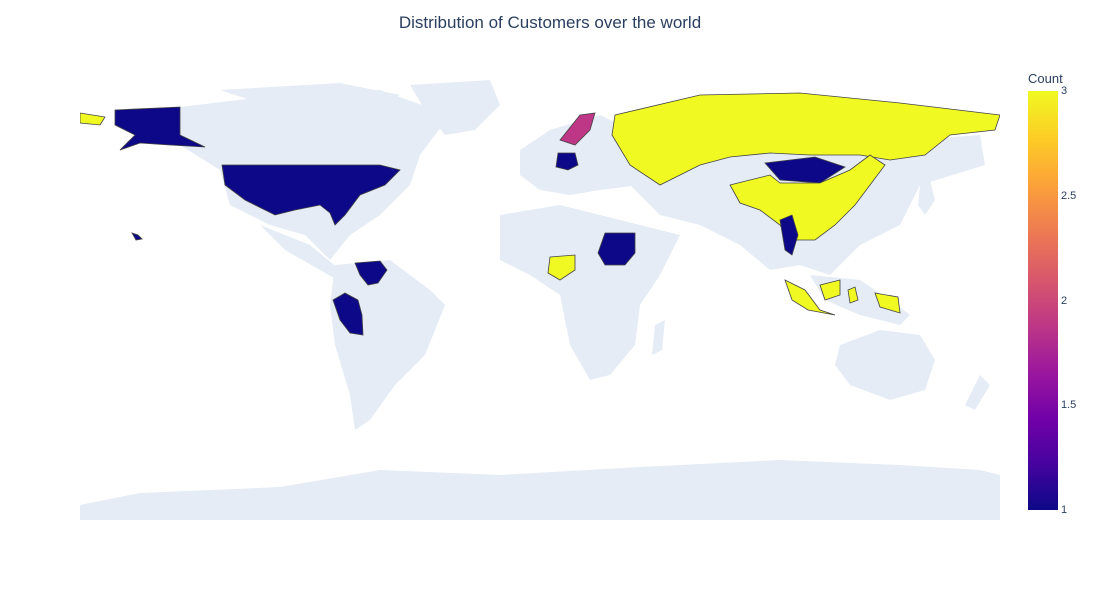  I want to click on country-nigeria, so click(561, 267).